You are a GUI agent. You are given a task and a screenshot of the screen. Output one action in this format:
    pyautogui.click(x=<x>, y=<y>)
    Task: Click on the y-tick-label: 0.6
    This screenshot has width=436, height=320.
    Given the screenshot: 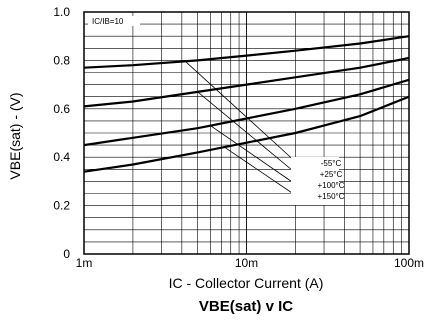 What is the action you would take?
    pyautogui.click(x=61, y=109)
    